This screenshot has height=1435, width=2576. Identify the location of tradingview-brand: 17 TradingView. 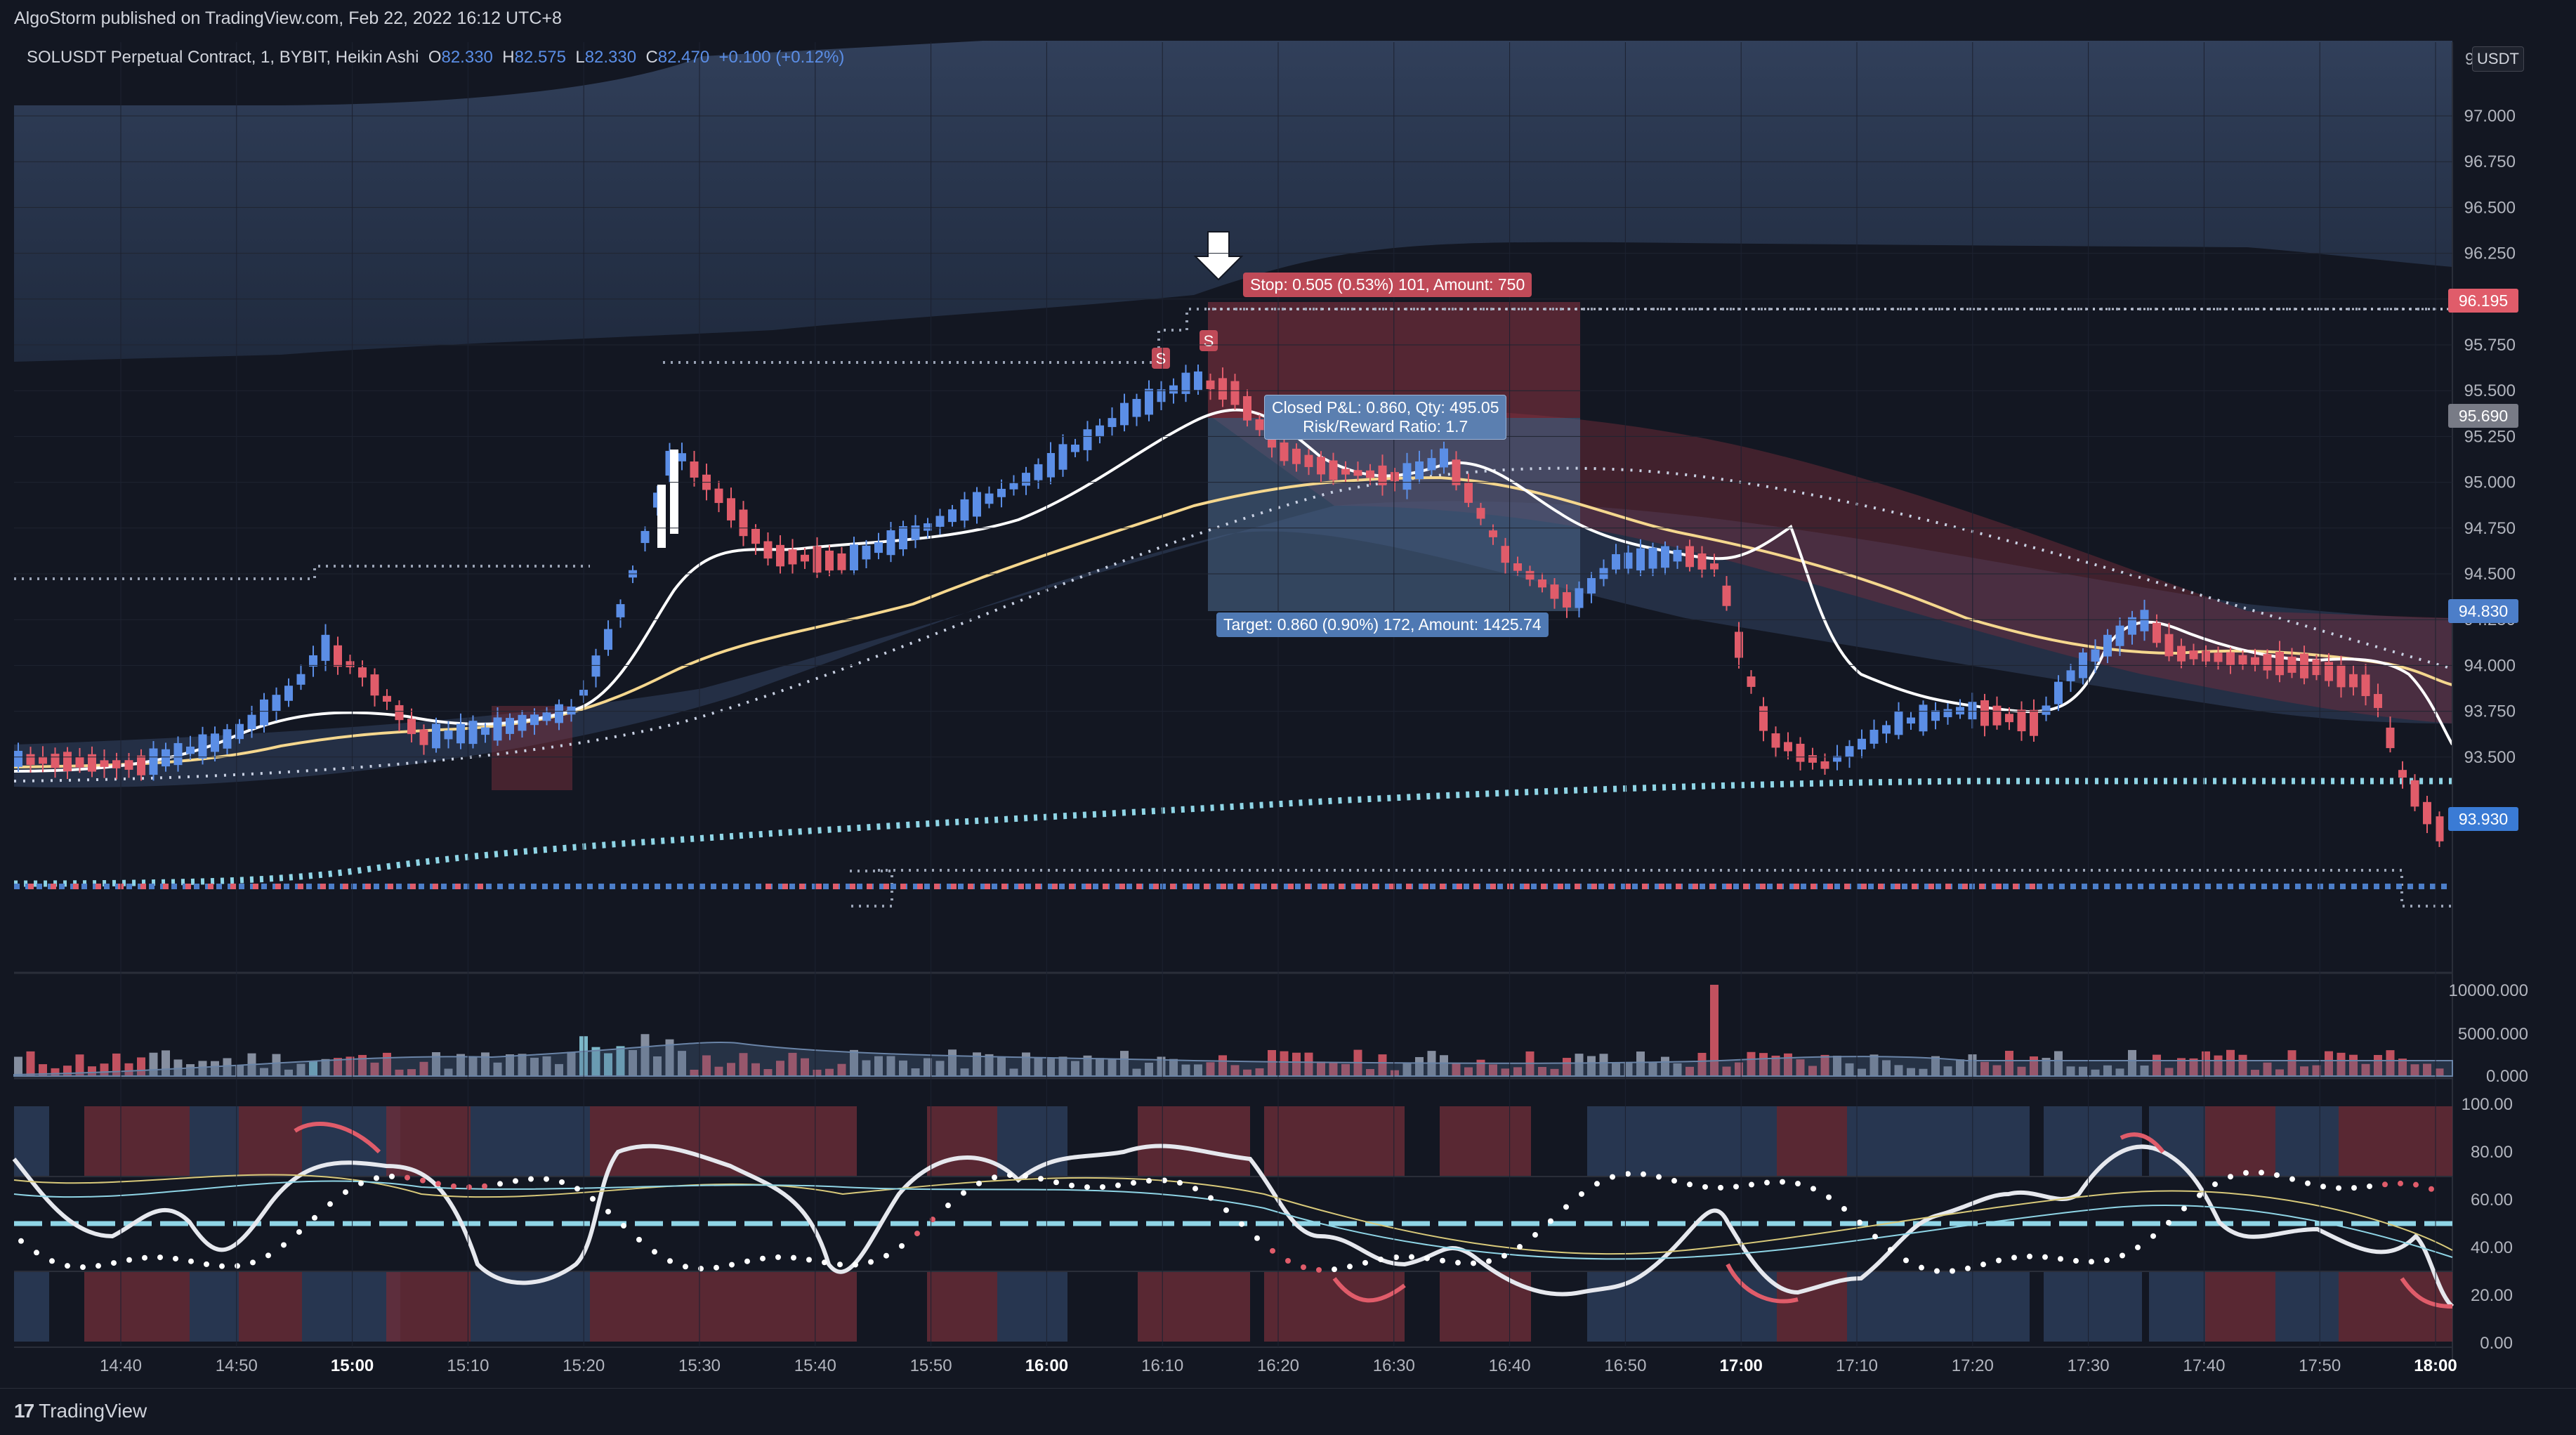
(80, 1411).